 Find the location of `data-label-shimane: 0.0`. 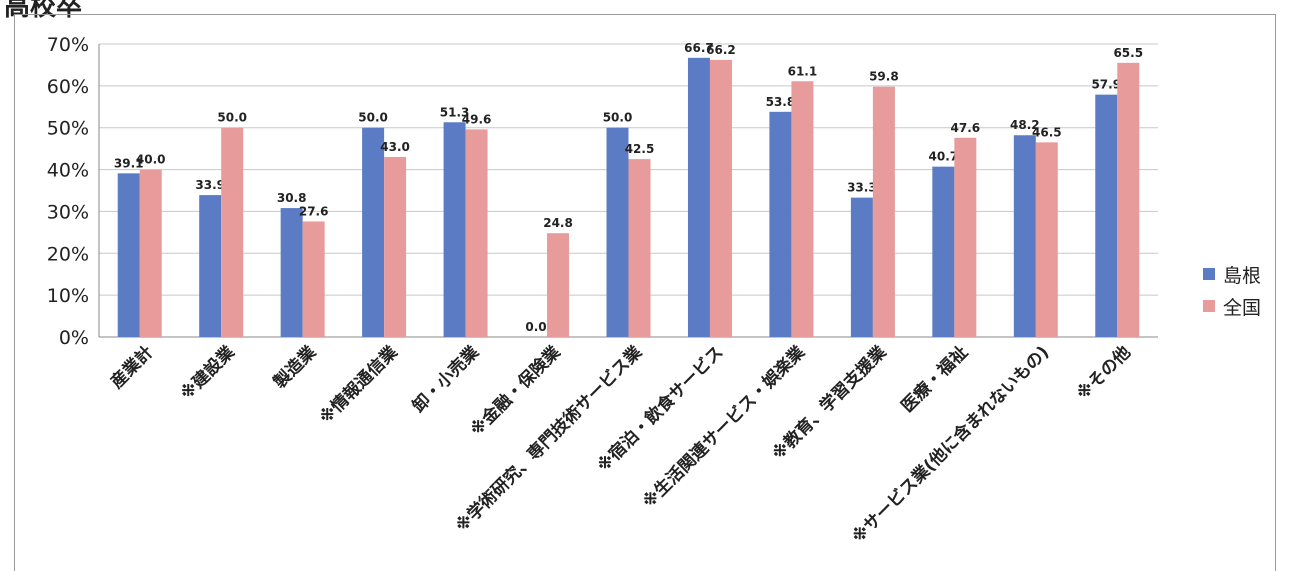

data-label-shimane: 0.0 is located at coordinates (535, 327).